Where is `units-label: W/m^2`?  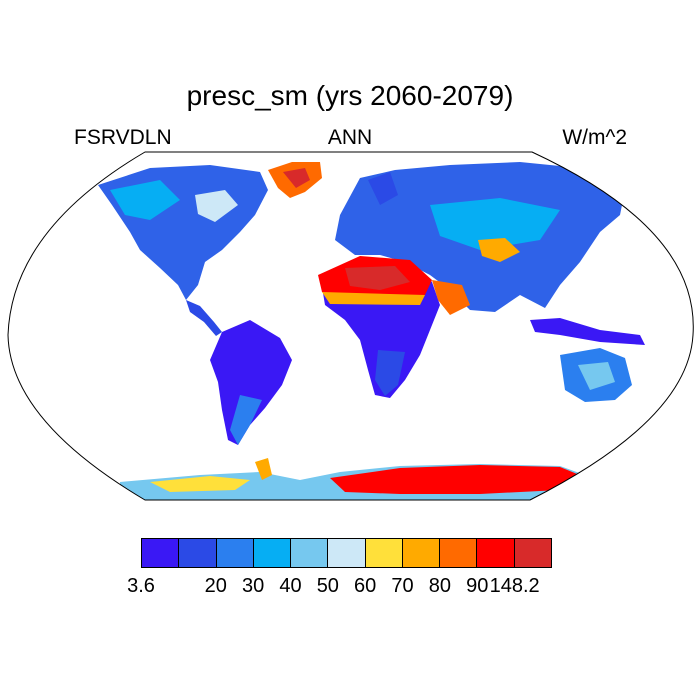
units-label: W/m^2 is located at coordinates (594, 137).